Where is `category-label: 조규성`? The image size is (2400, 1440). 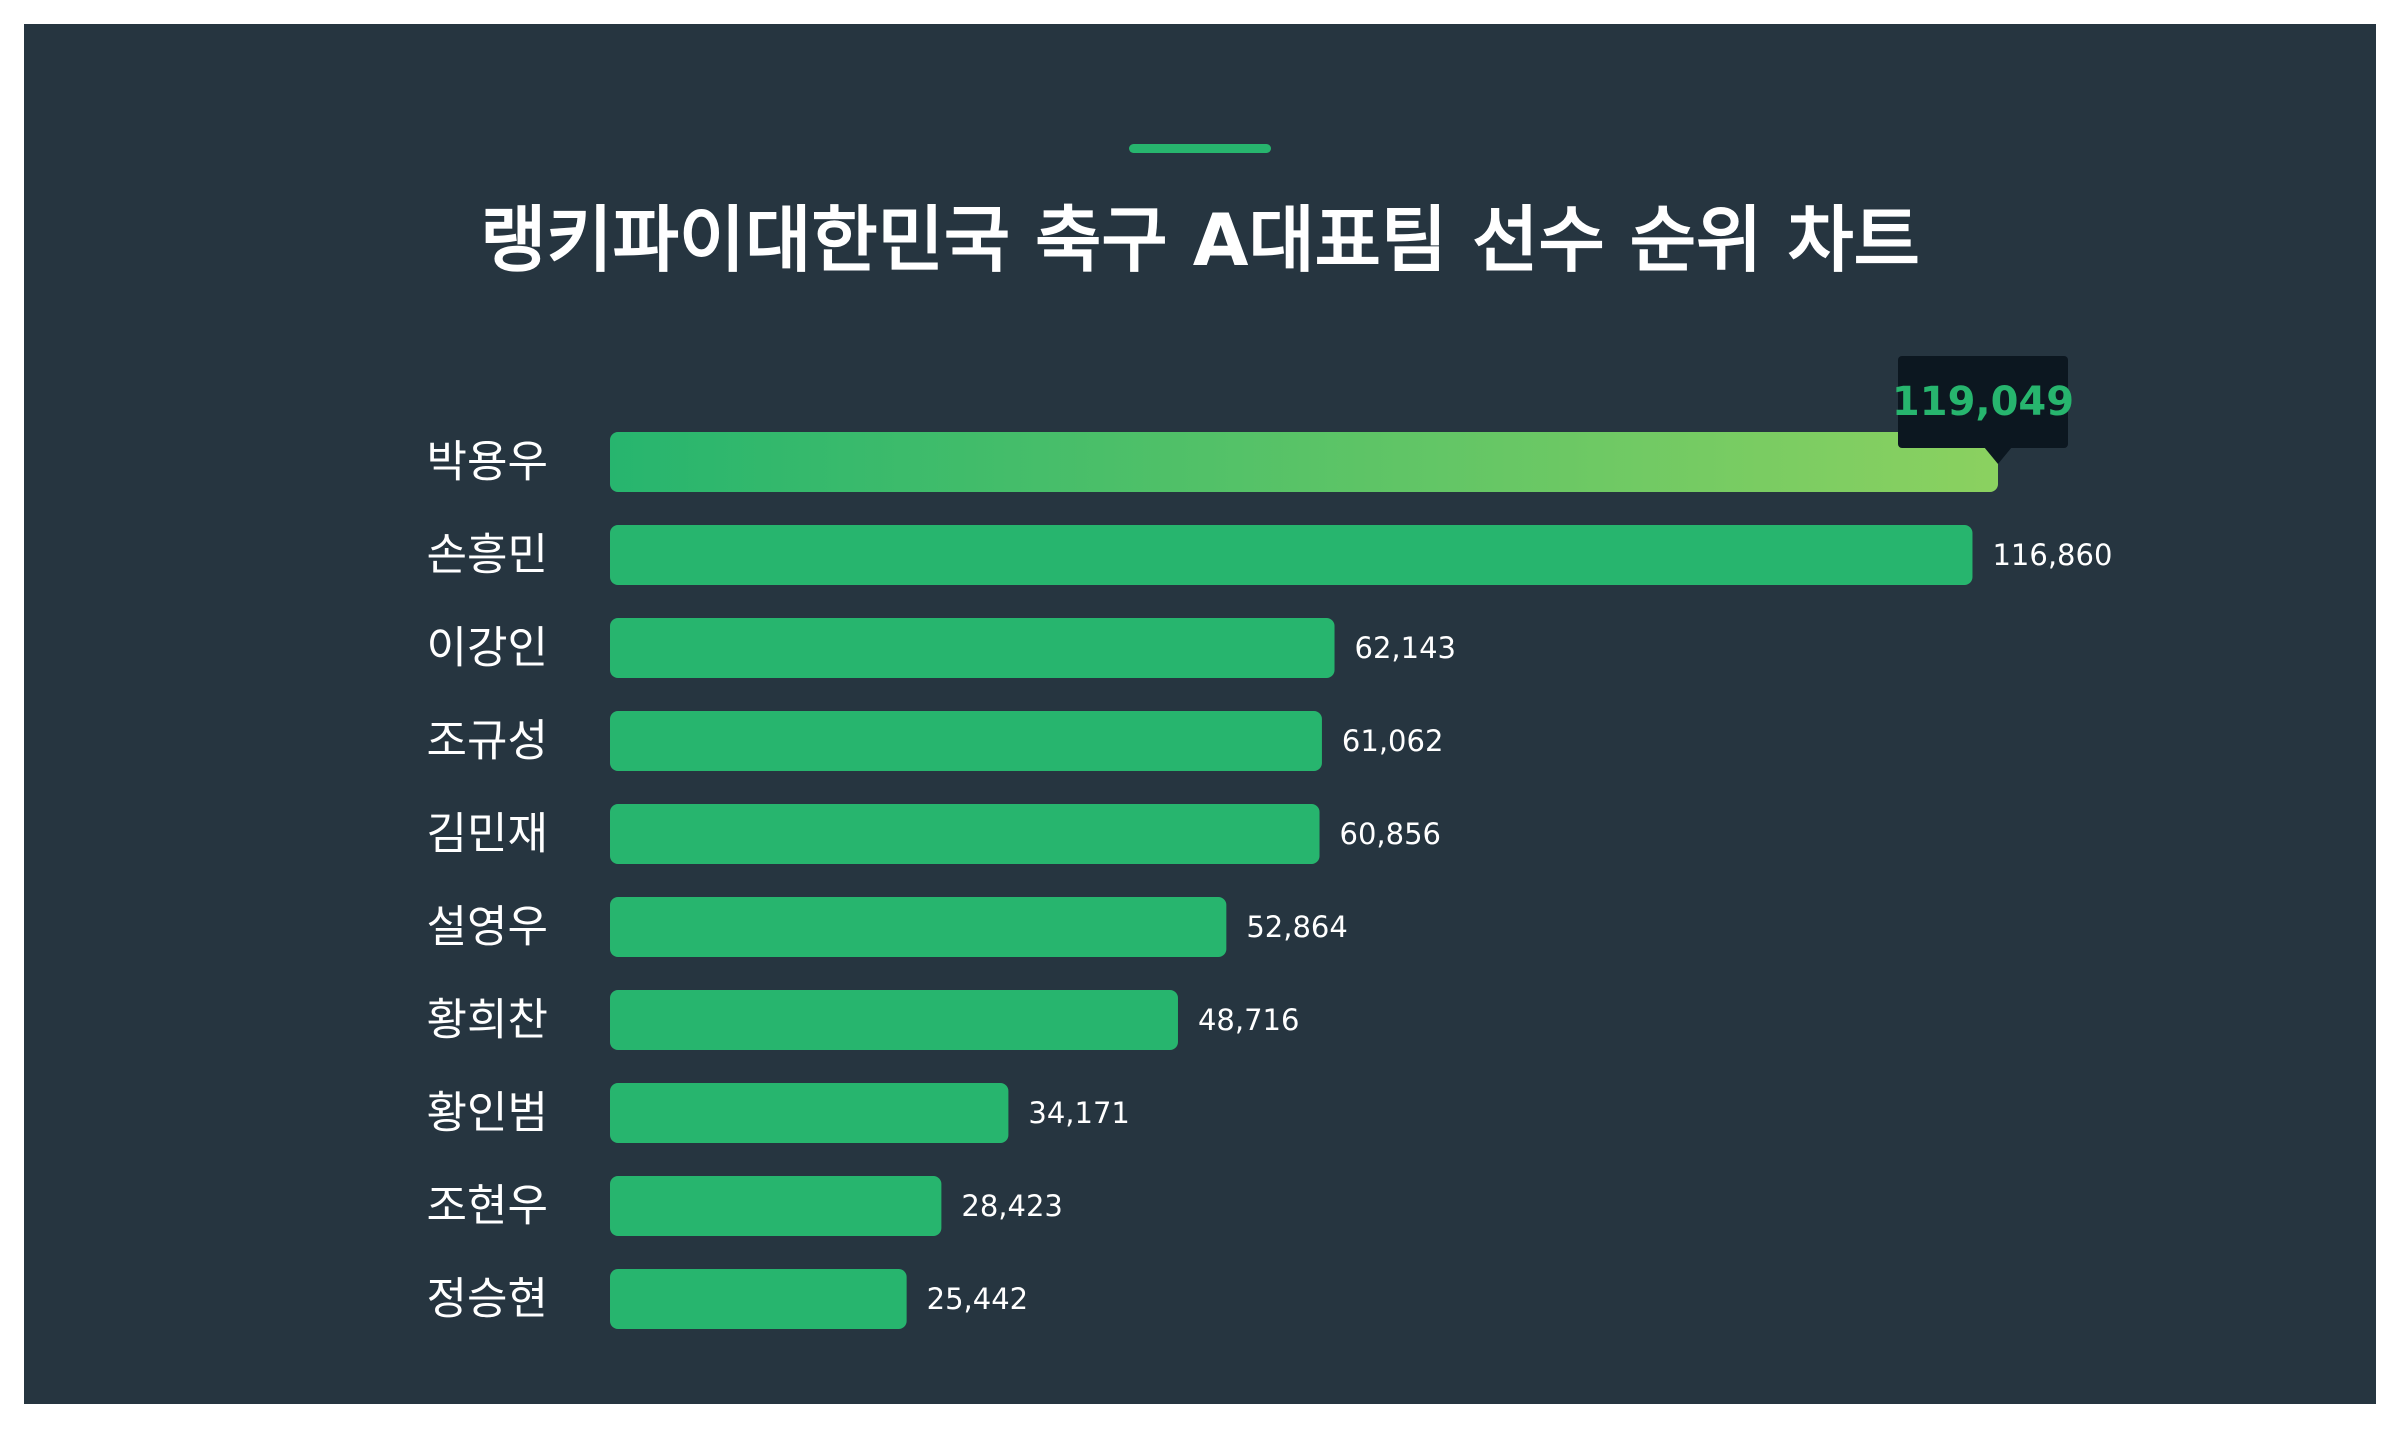
category-label: 조규성 is located at coordinates (487, 741).